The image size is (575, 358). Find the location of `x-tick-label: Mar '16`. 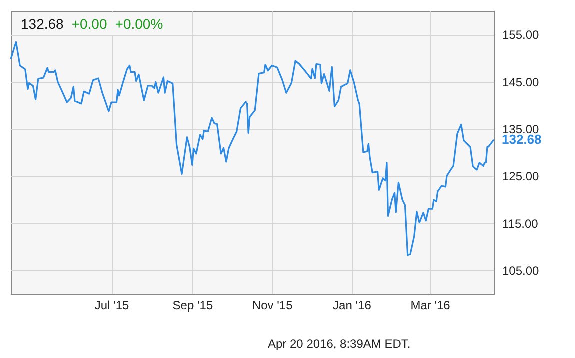

x-tick-label: Mar '16 is located at coordinates (430, 305).